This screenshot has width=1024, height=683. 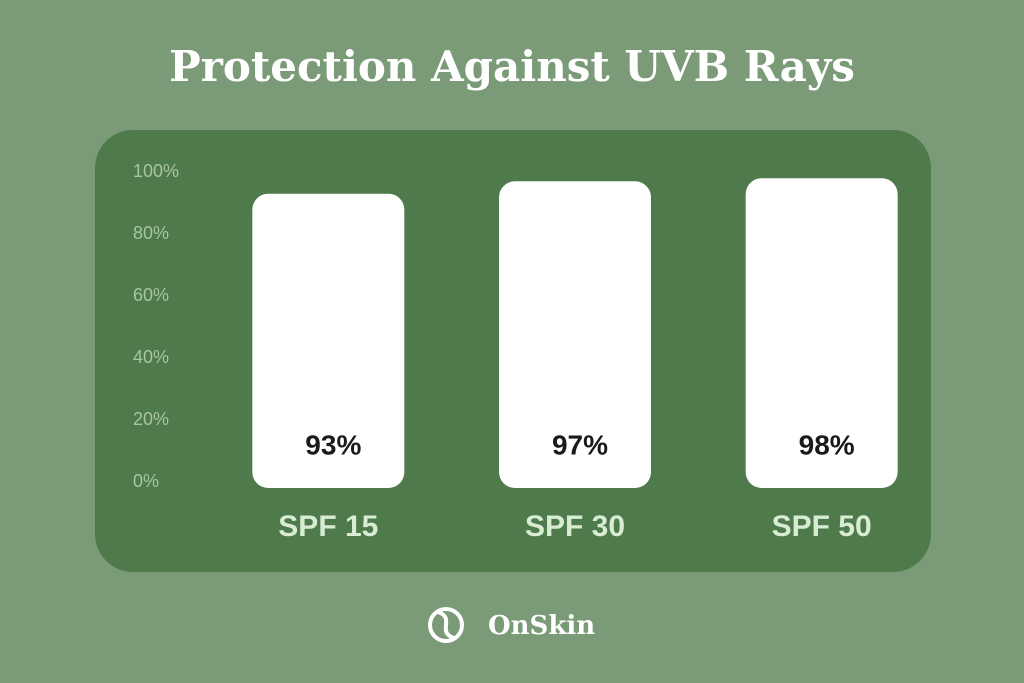 I want to click on brand-logo: OnSkin, so click(x=511, y=625).